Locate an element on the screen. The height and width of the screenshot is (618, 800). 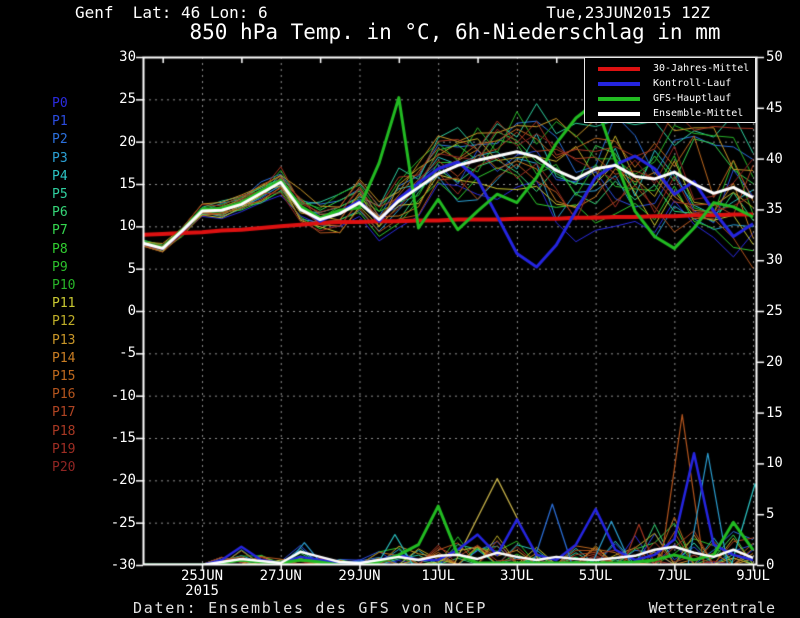
date-tick-label: 5JUL is located at coordinates (595, 576).